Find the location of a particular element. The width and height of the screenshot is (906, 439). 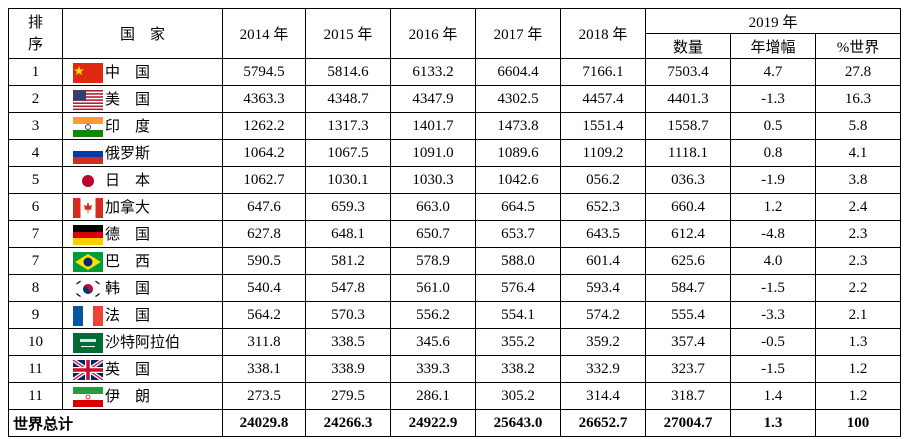

value-cell: 4.0 is located at coordinates (773, 261).